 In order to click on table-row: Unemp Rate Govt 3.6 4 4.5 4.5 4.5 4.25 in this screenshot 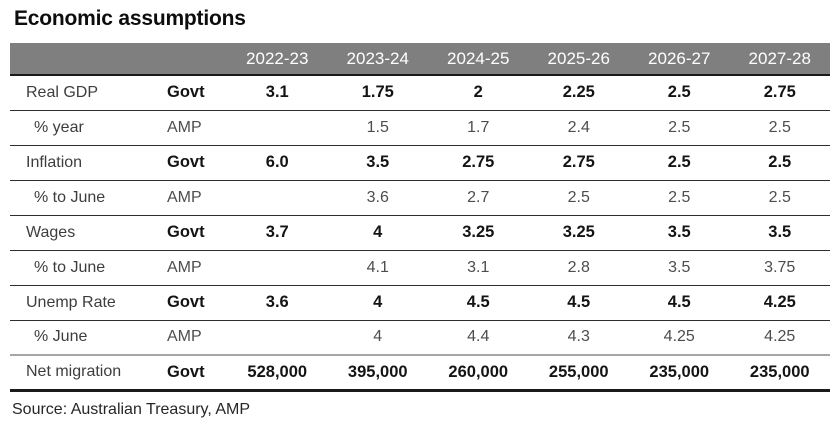, I will do `click(420, 303)`.